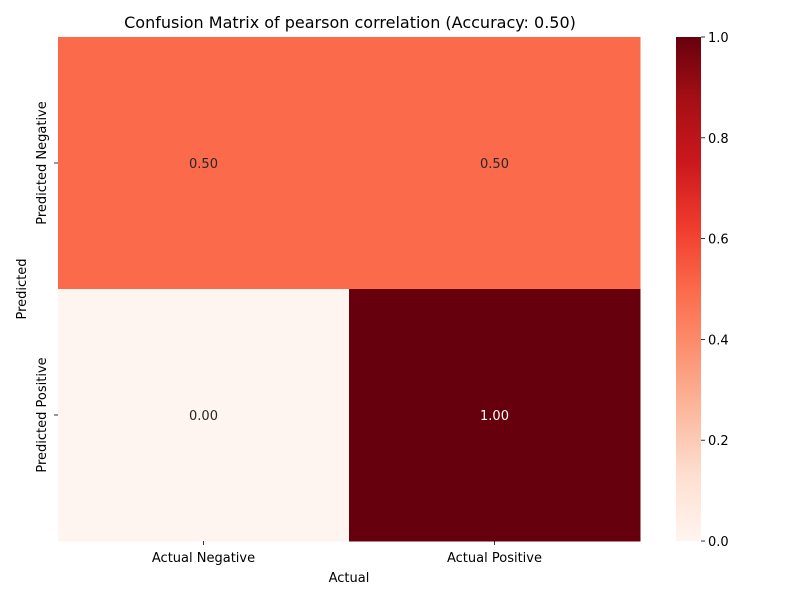 The image size is (800, 605). I want to click on colorbar-tick-label: 0.0, so click(718, 542).